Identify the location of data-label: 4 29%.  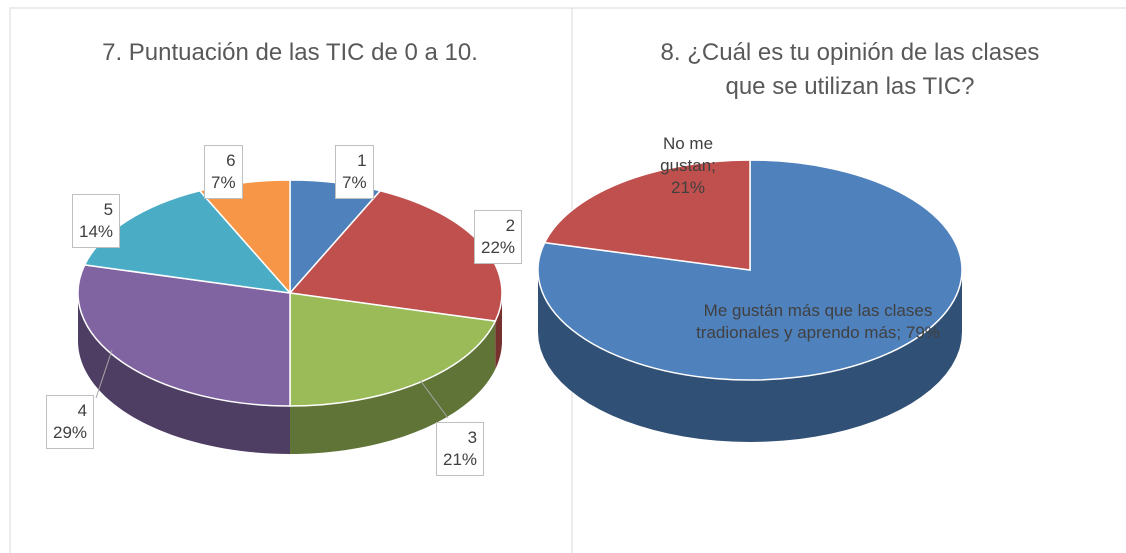
(70, 422).